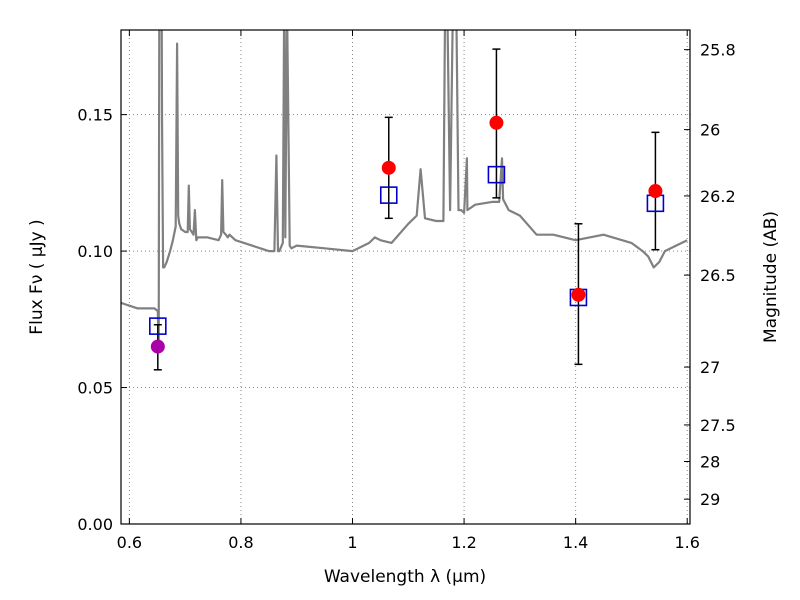 This screenshot has width=800, height=600. I want to click on y2-tick-label: 27, so click(710, 367).